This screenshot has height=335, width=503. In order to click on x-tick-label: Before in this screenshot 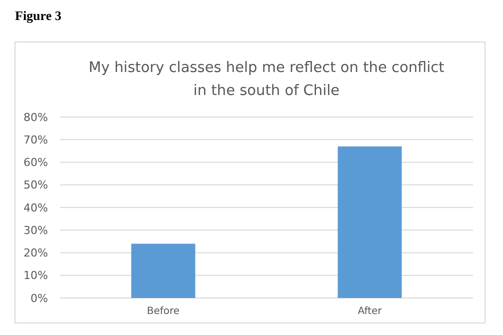, I will do `click(163, 311)`.